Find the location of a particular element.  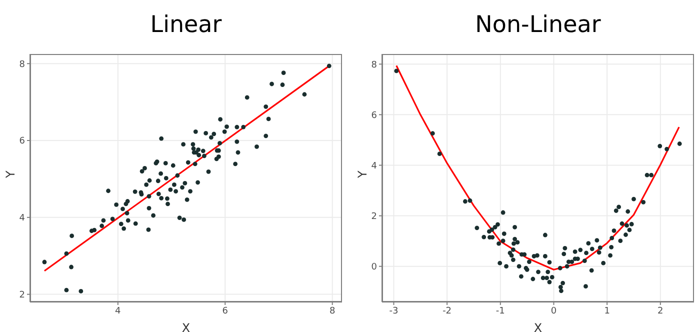

x-tick-label: 0 is located at coordinates (553, 311).